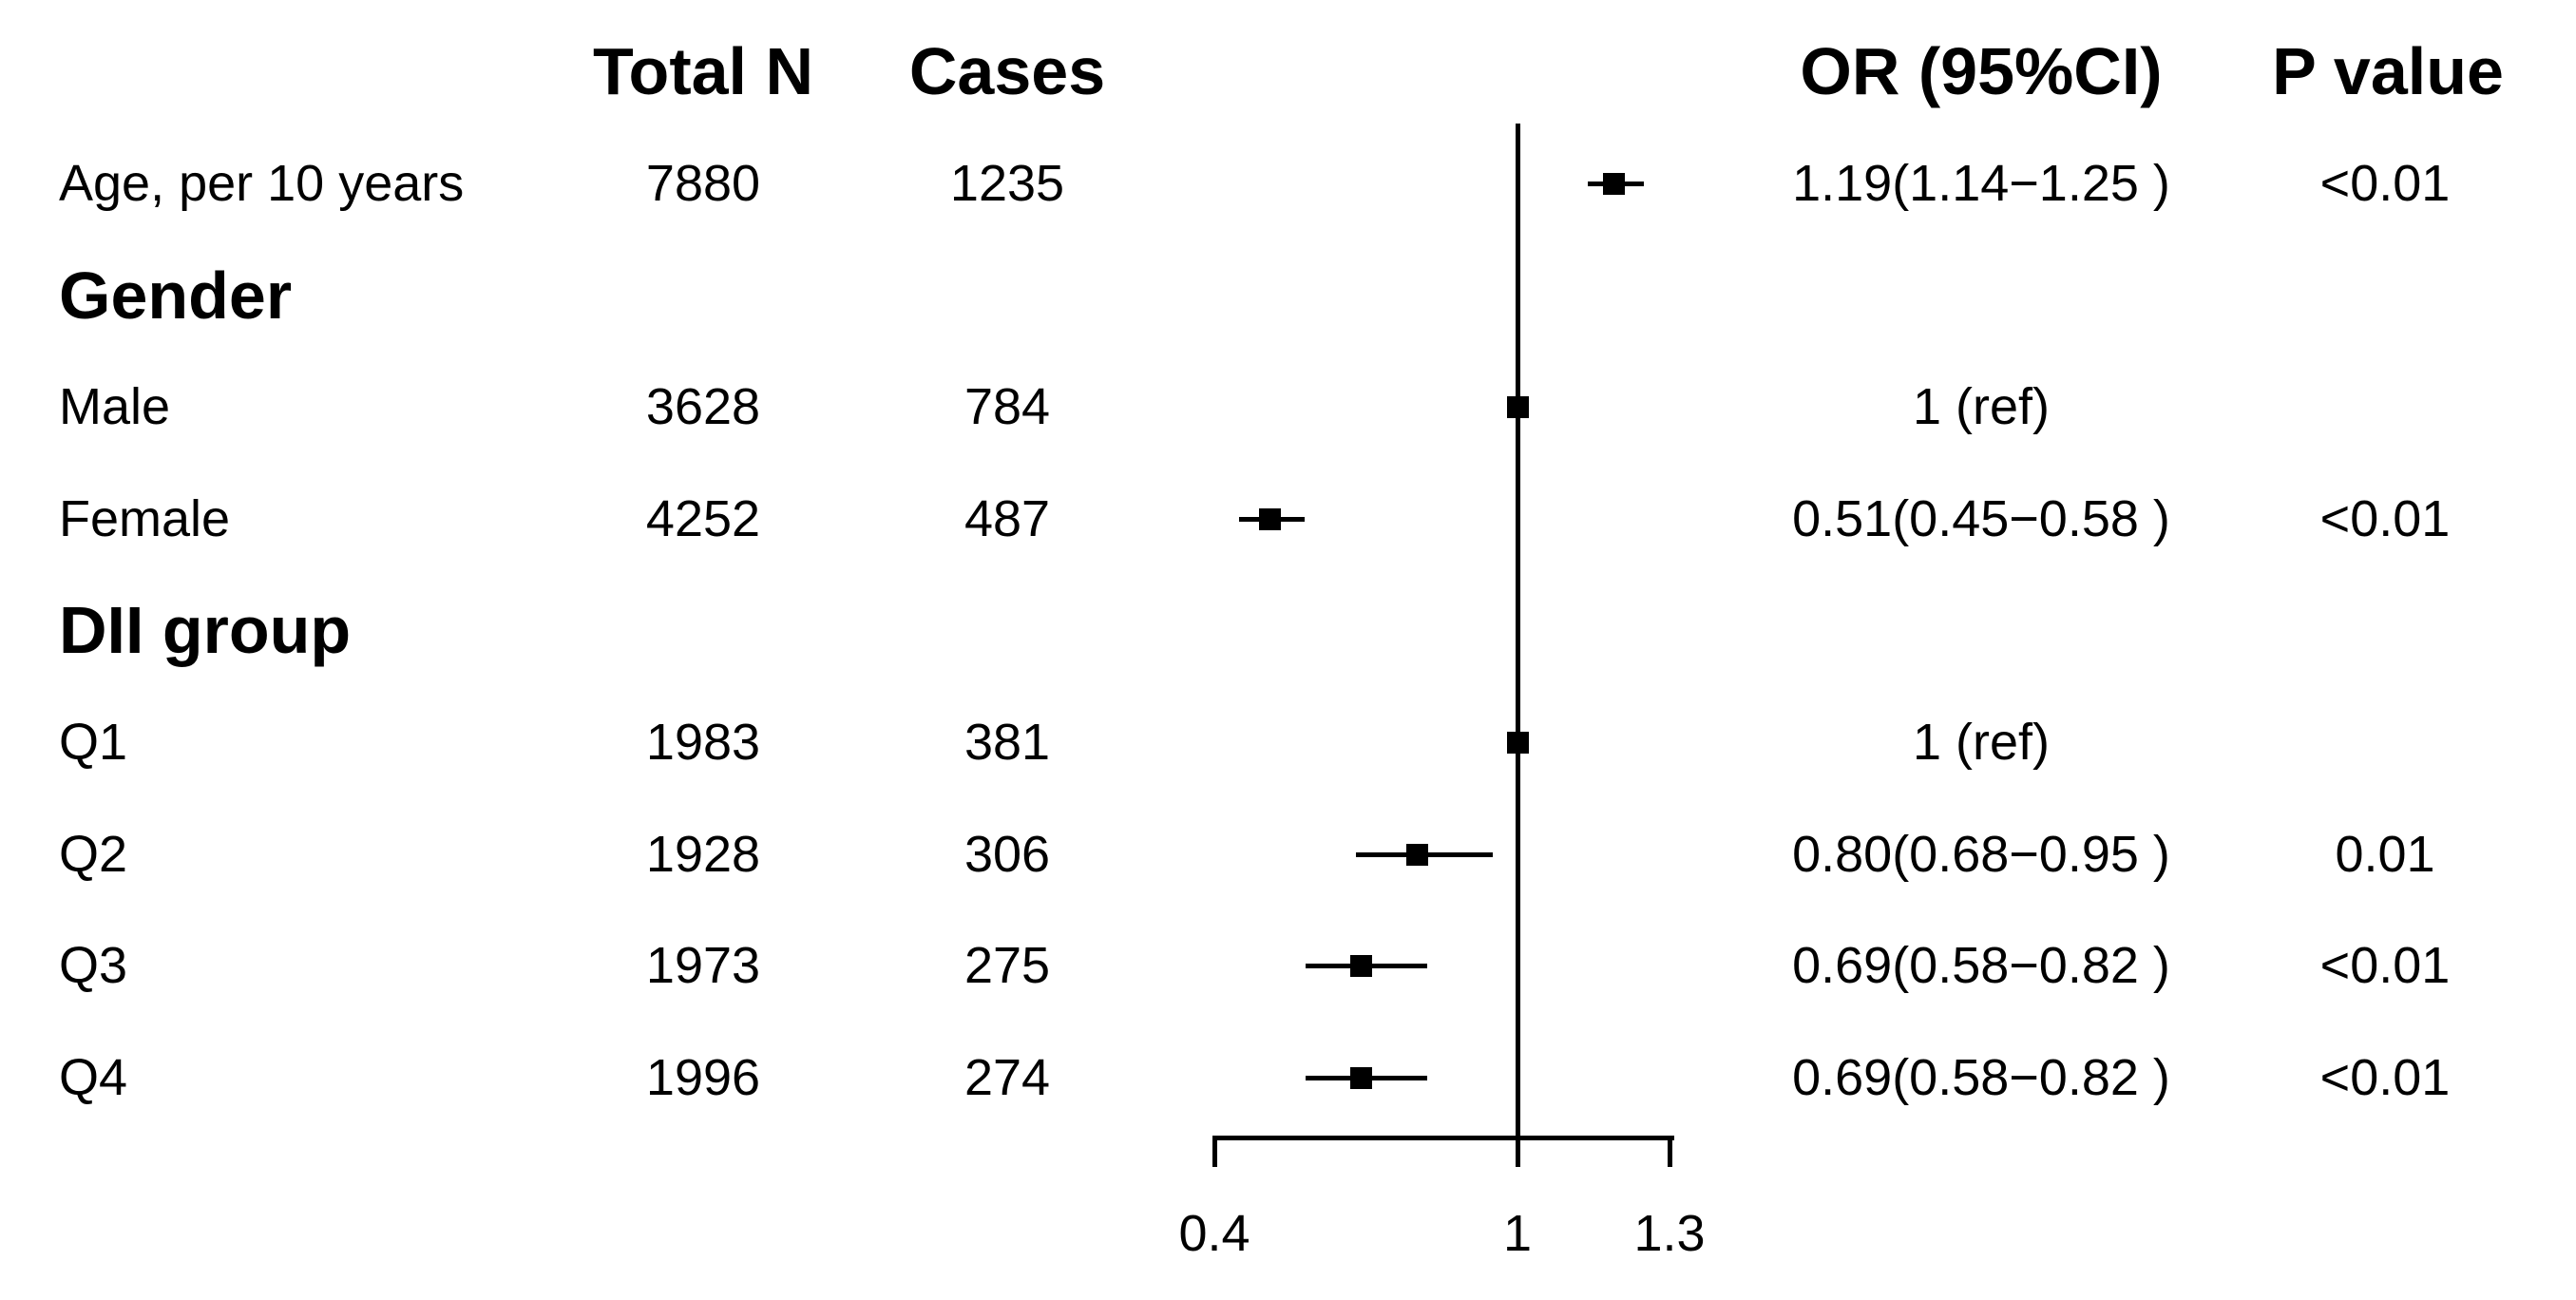 This screenshot has width=2576, height=1300. I want to click on row-label: Male, so click(115, 406).